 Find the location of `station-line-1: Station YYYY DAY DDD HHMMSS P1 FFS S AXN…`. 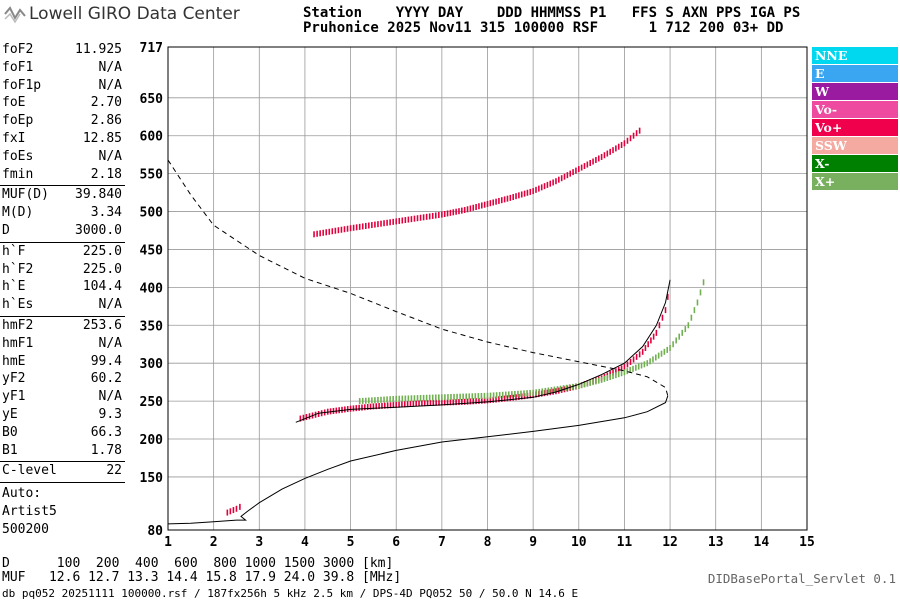

station-line-1: Station YYYY DAY DDD HHMMSS P1 FFS S AXN… is located at coordinates (552, 13).